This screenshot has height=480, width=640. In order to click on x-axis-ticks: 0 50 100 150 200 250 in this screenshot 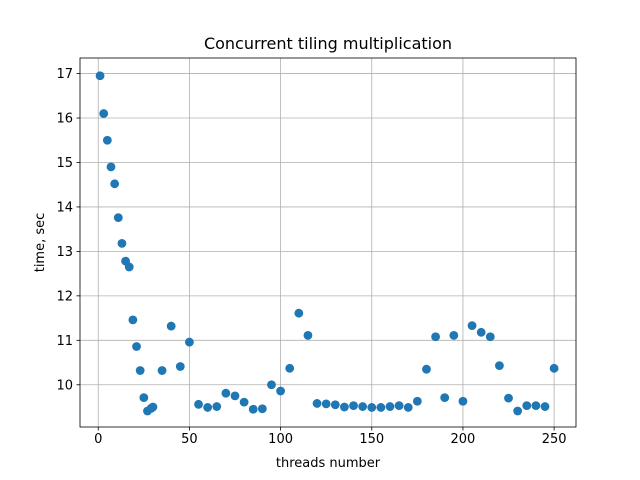, I will do `click(330, 437)`.